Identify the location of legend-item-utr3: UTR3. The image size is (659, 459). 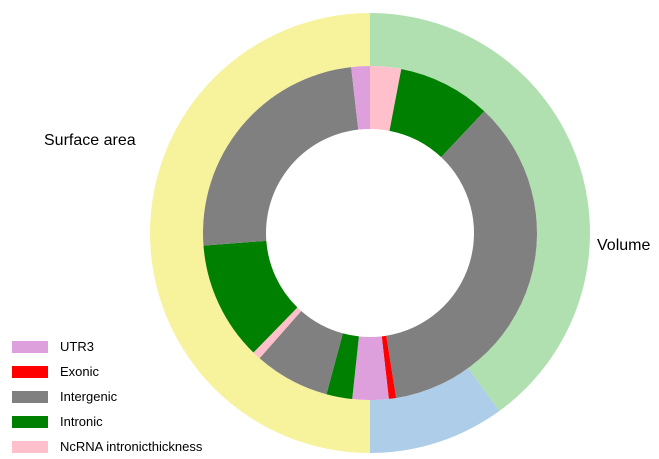
(107, 346).